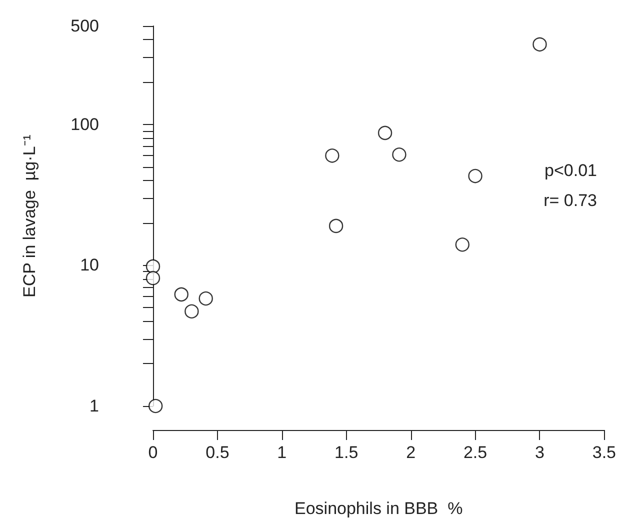 This screenshot has height=525, width=619. Describe the element at coordinates (571, 170) in the screenshot. I see `annotation: p<0.01` at that location.